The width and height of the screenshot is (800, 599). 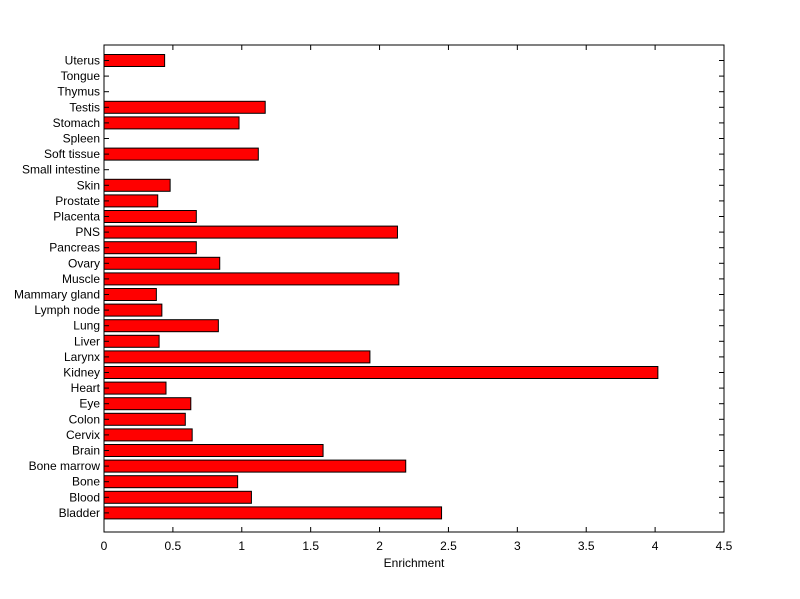 I want to click on bar-kidney, so click(x=381, y=372).